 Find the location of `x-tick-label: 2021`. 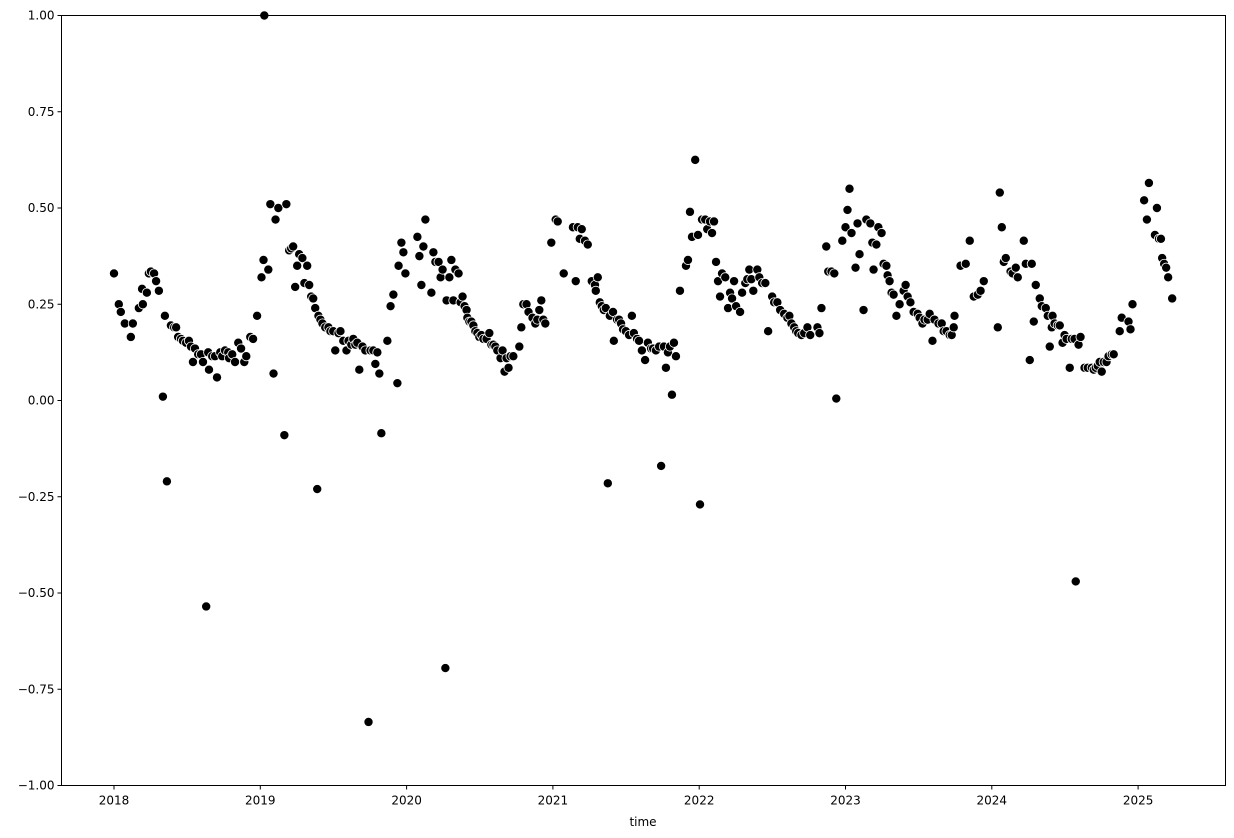

x-tick-label: 2021 is located at coordinates (553, 801).